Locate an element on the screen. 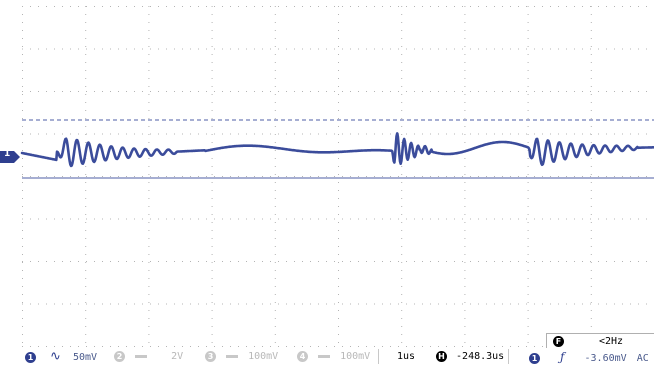 This screenshot has height=366, width=654. horizontal-position-setting: H -248.3us is located at coordinates (470, 357).